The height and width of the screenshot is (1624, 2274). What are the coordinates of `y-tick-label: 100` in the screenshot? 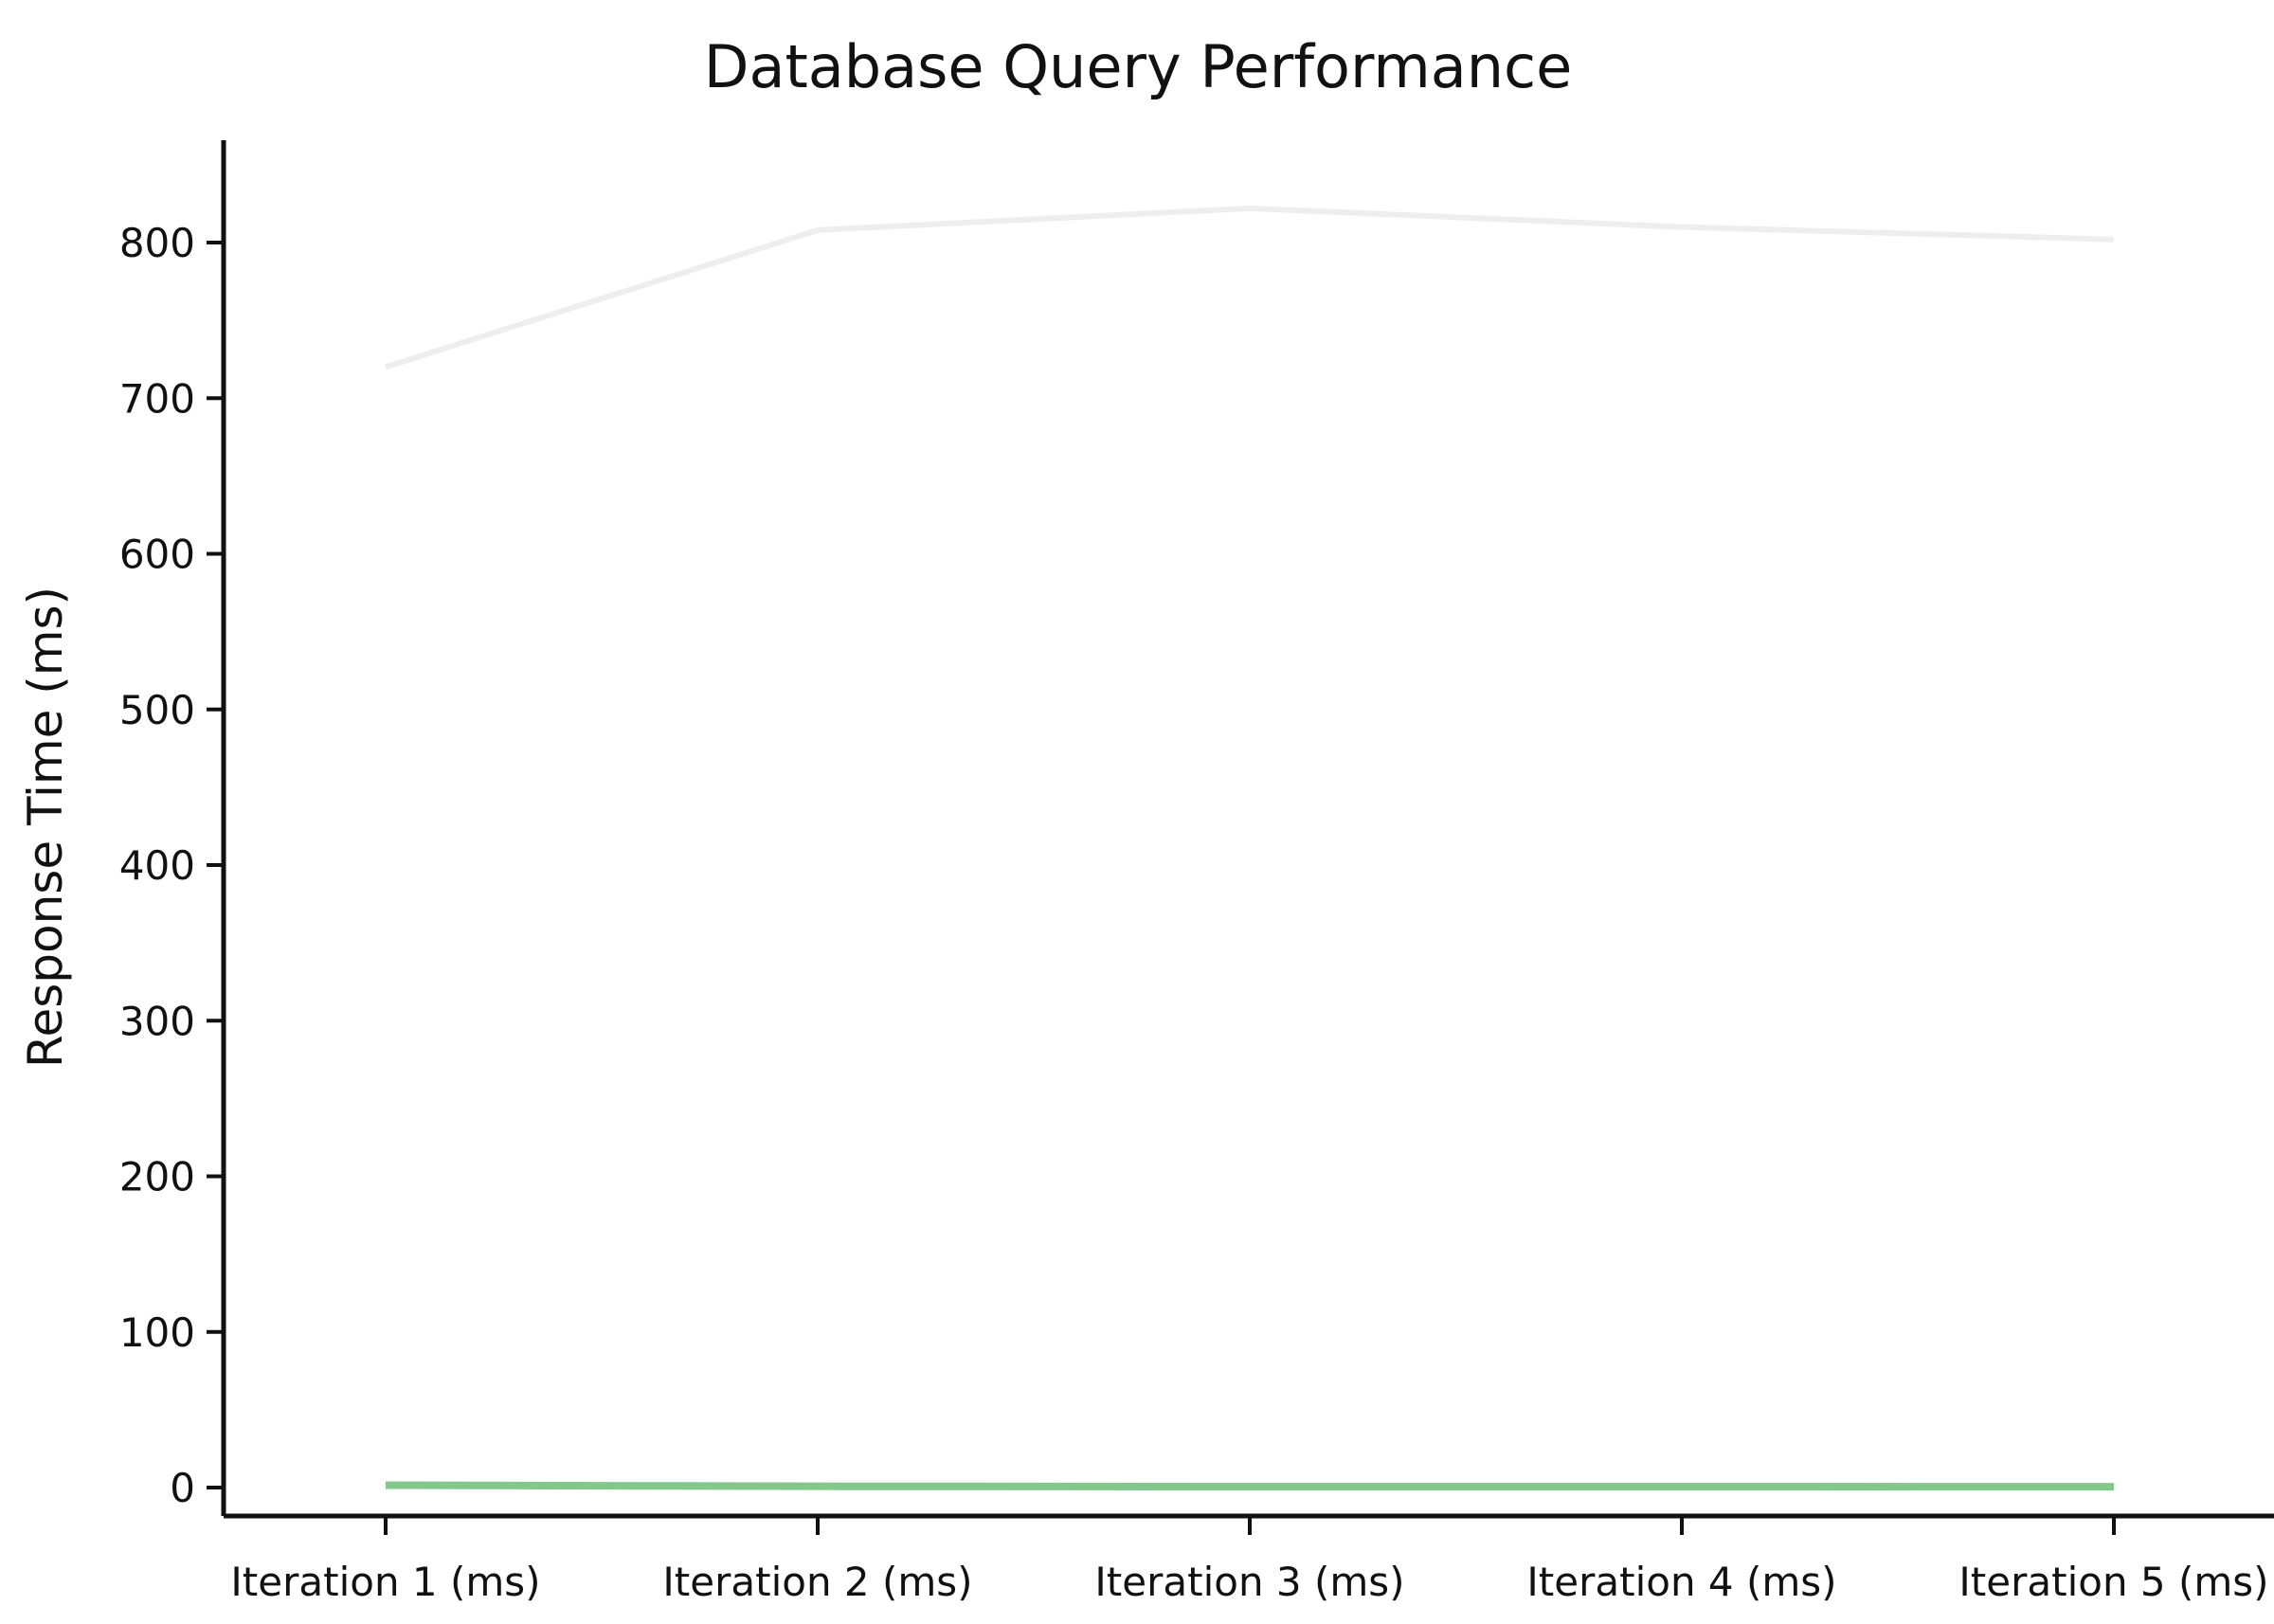 It's located at (157, 1332).